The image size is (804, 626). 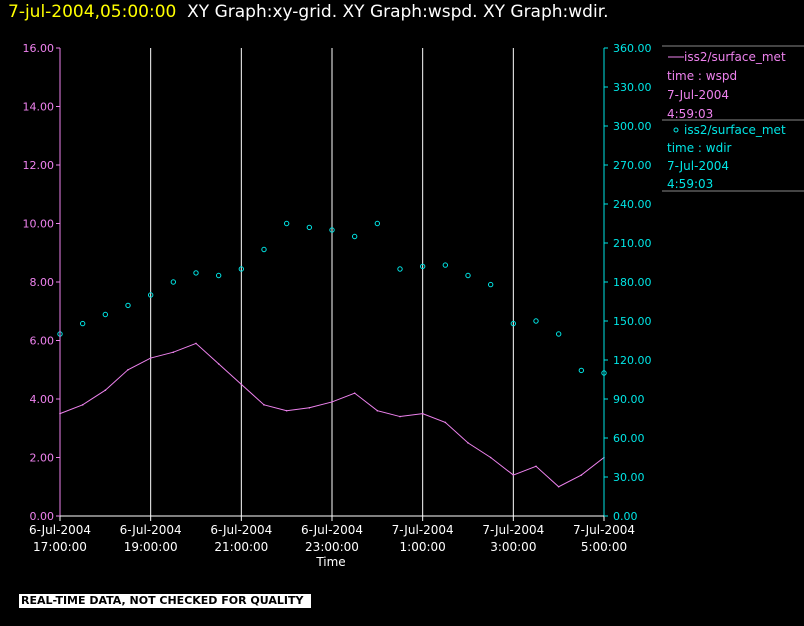 I want to click on y-left-tick-label: 8.00, so click(x=42, y=282).